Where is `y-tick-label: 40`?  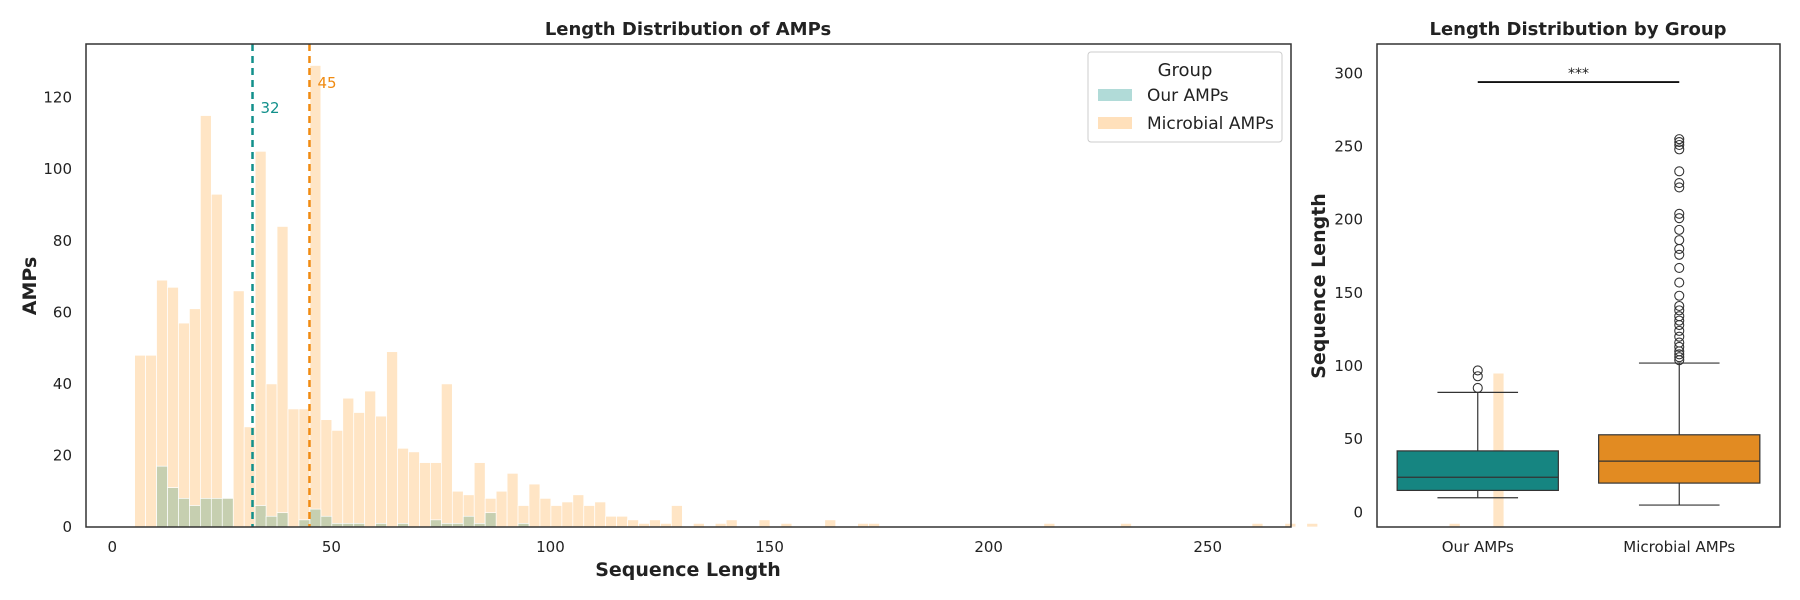
y-tick-label: 40 is located at coordinates (62, 384).